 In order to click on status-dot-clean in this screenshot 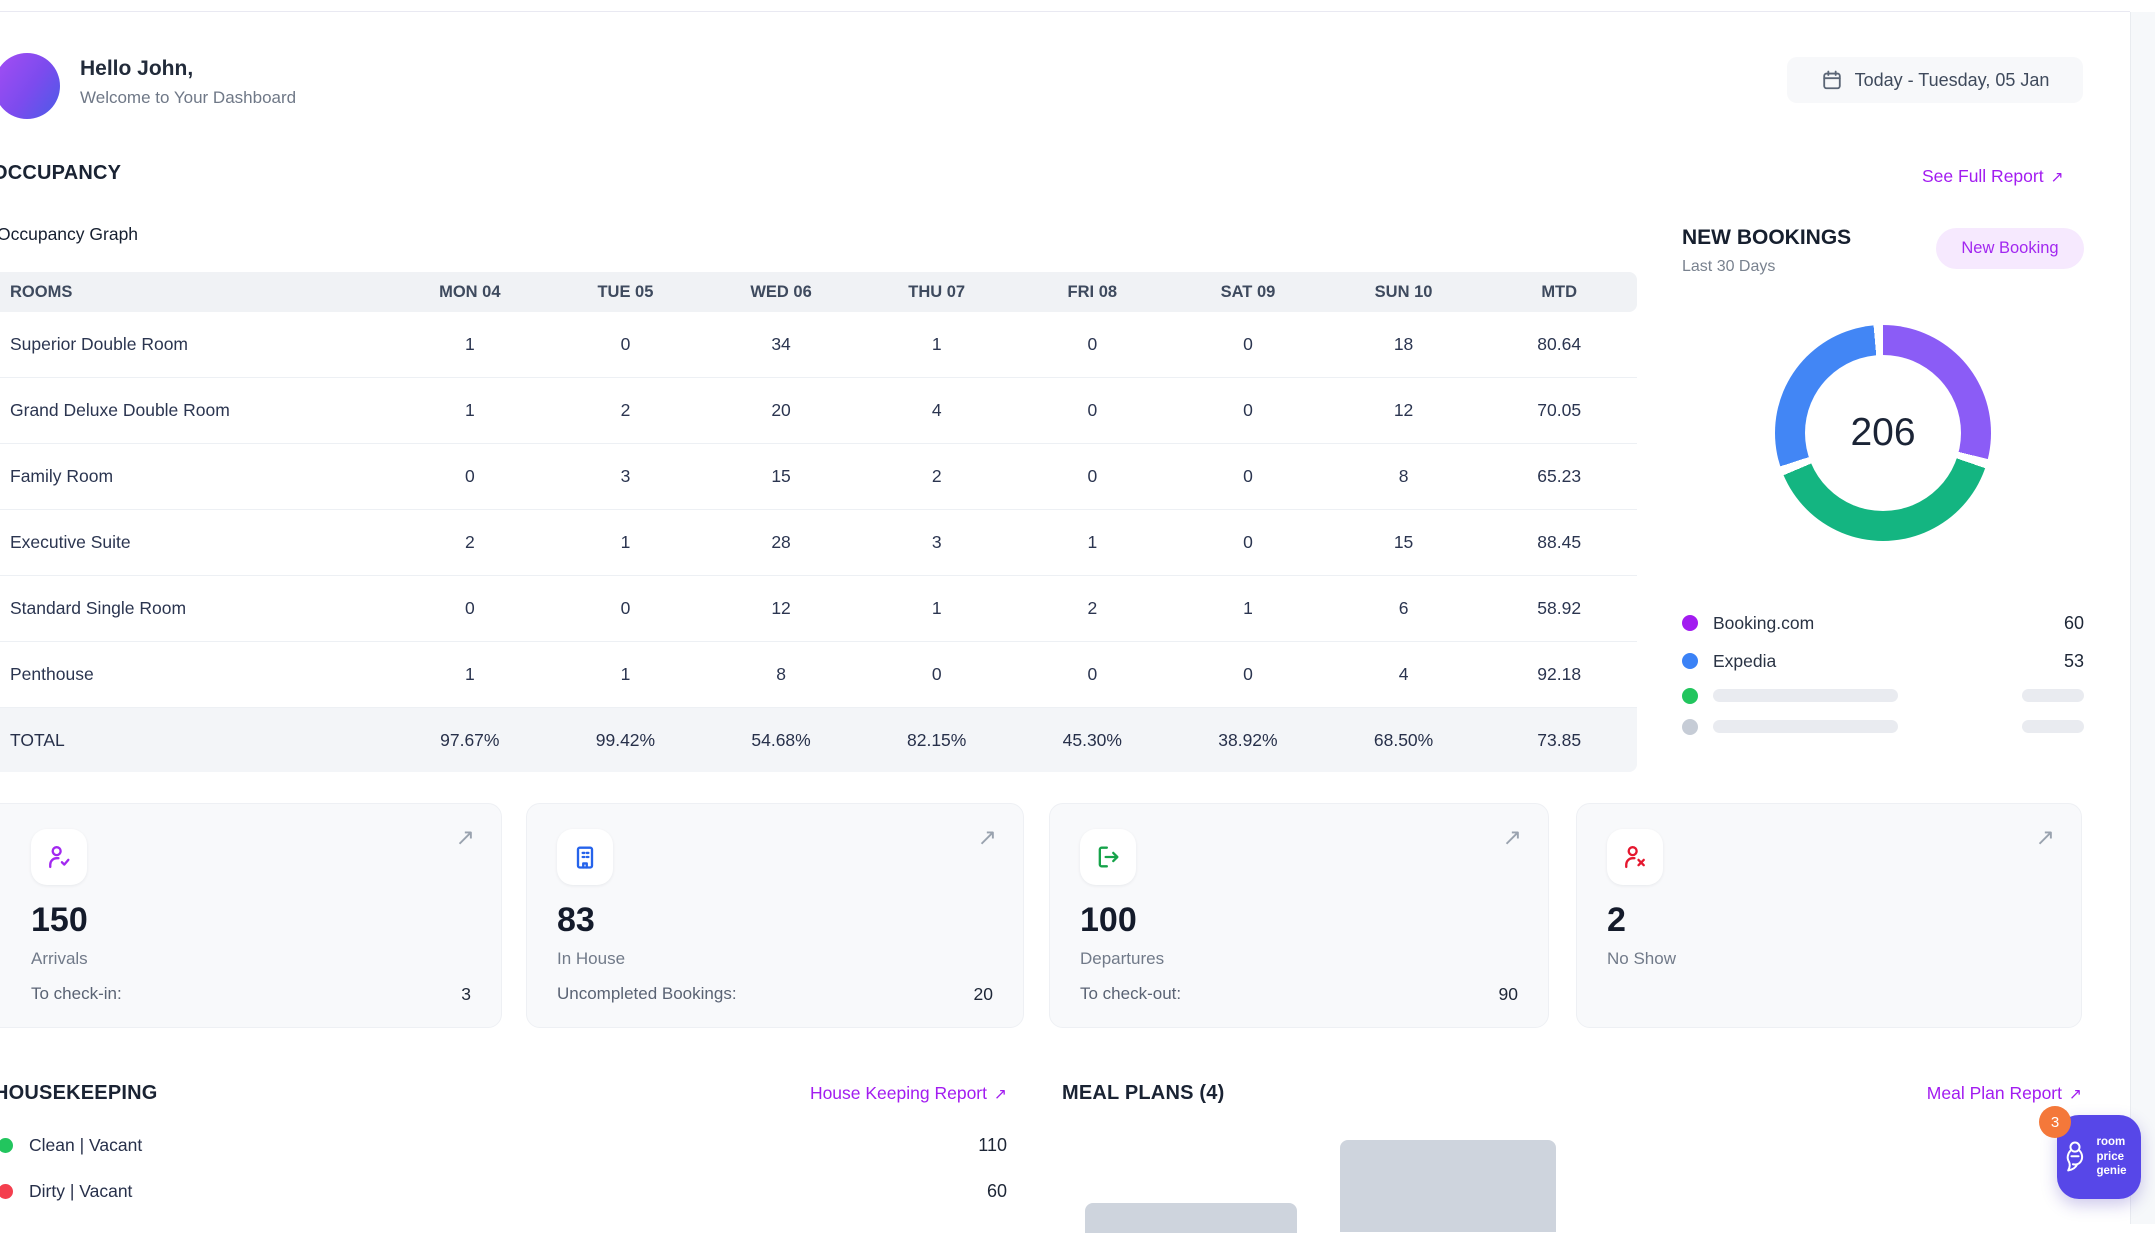, I will do `click(6, 1145)`.